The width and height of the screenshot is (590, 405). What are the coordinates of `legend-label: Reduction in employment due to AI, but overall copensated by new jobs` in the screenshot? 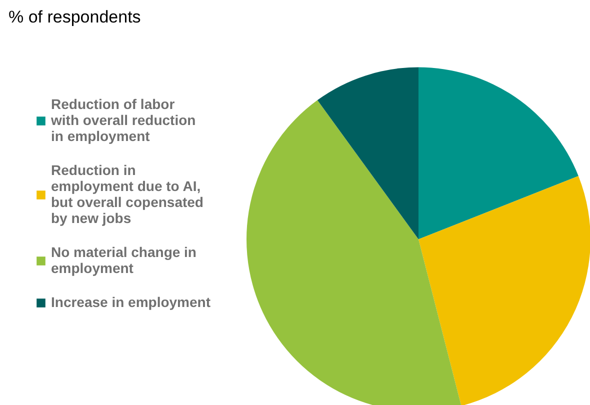 It's located at (127, 194).